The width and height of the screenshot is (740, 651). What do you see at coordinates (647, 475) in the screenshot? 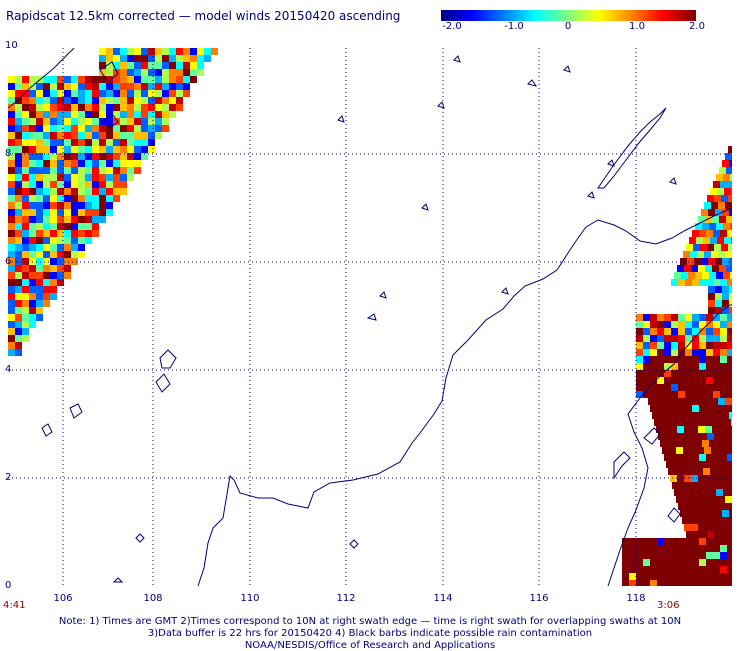
I see `east-islands` at bounding box center [647, 475].